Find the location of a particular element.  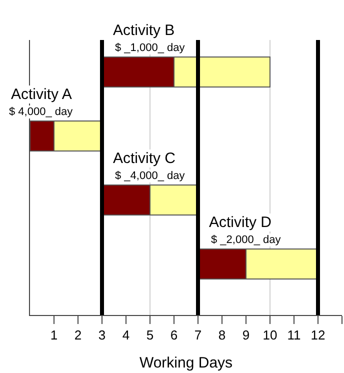

x-tick-label: 2 is located at coordinates (78, 335).